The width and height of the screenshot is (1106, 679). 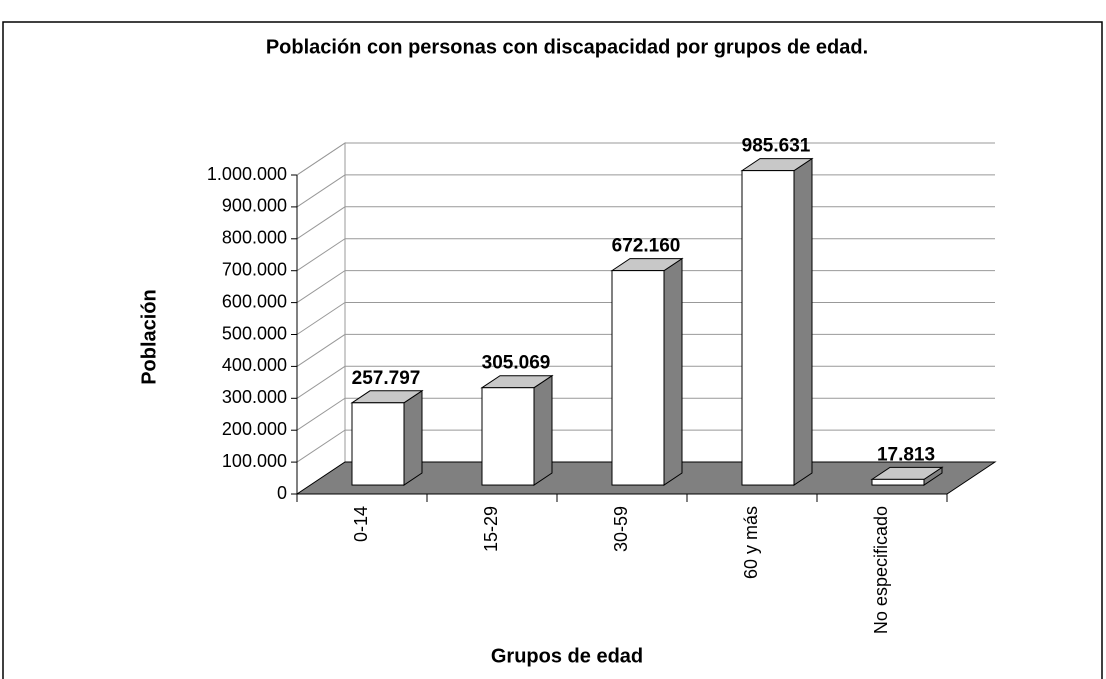 I want to click on x-tick-label: 30-59, so click(x=621, y=529).